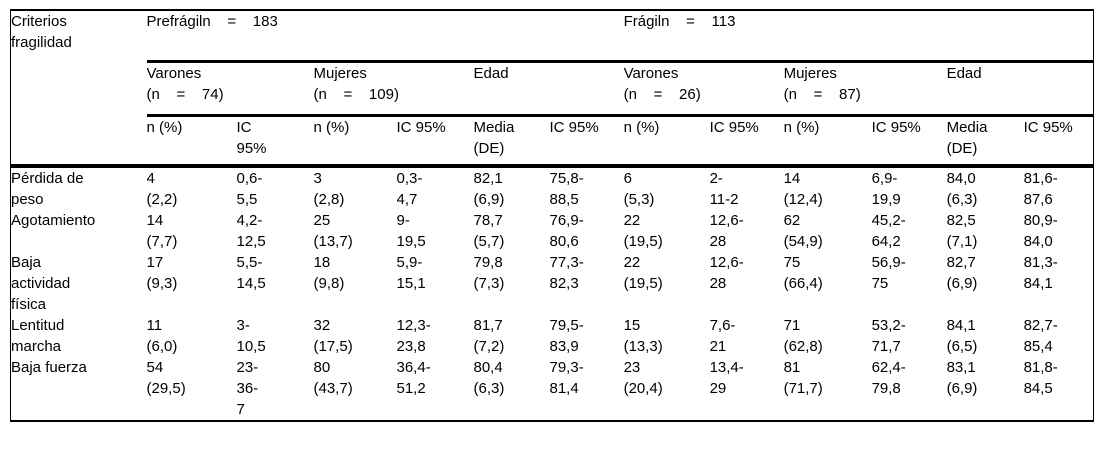 This screenshot has height=451, width=1103. Describe the element at coordinates (703, 89) in the screenshot. I see `subgroup-header-fragil-varones: Varones (n = 26)` at that location.